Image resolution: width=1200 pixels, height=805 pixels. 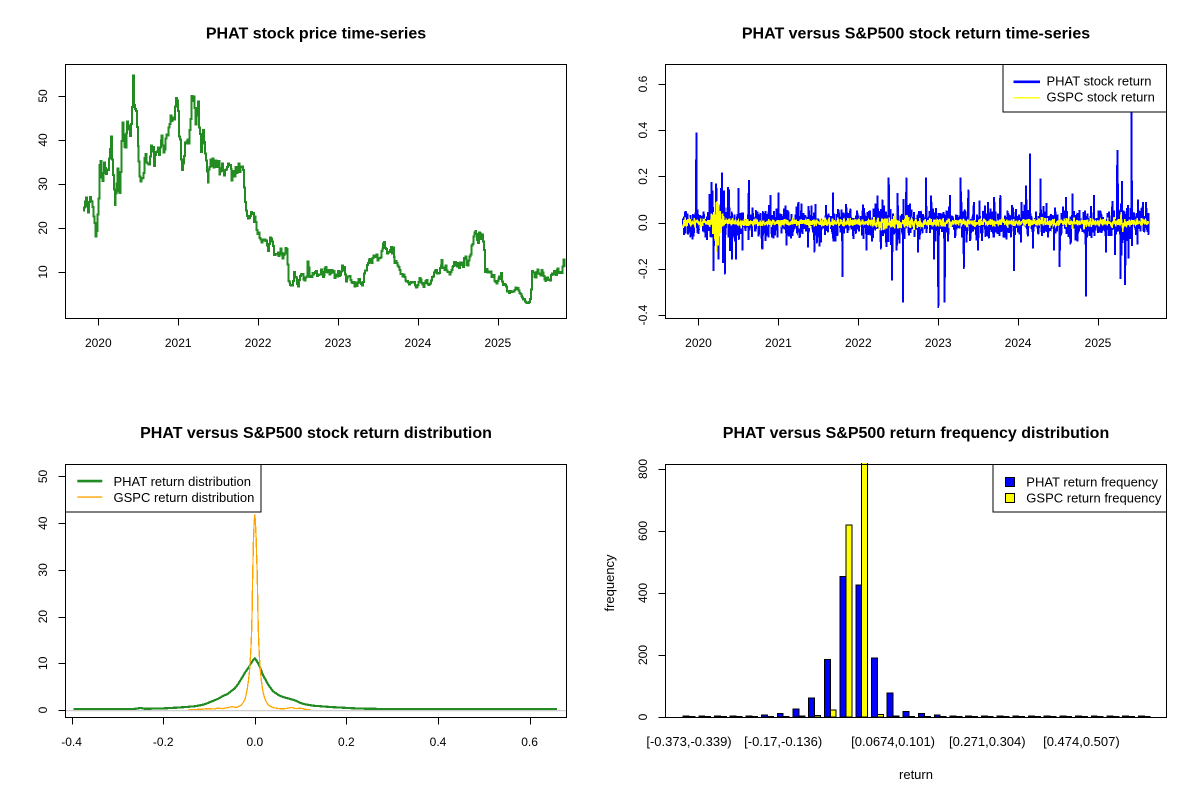 I want to click on svg-text: PHAT return frequency, so click(x=1092, y=482).